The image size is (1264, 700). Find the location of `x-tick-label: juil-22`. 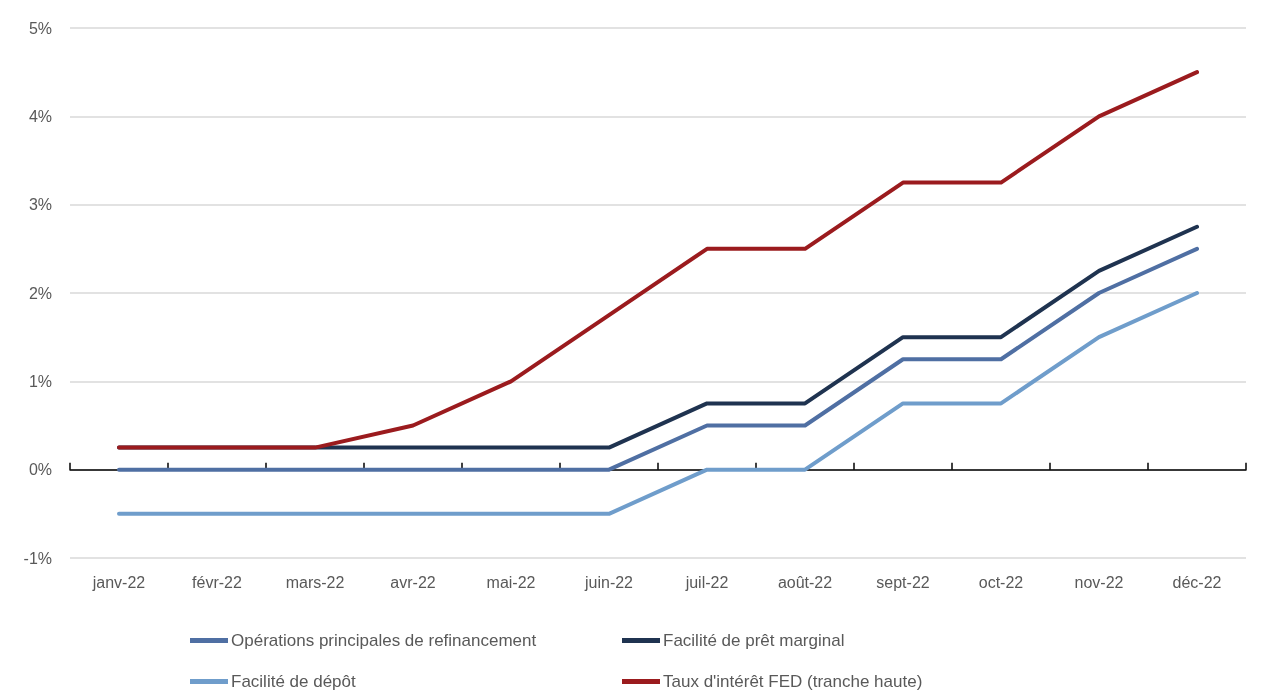

x-tick-label: juil-22 is located at coordinates (706, 582).